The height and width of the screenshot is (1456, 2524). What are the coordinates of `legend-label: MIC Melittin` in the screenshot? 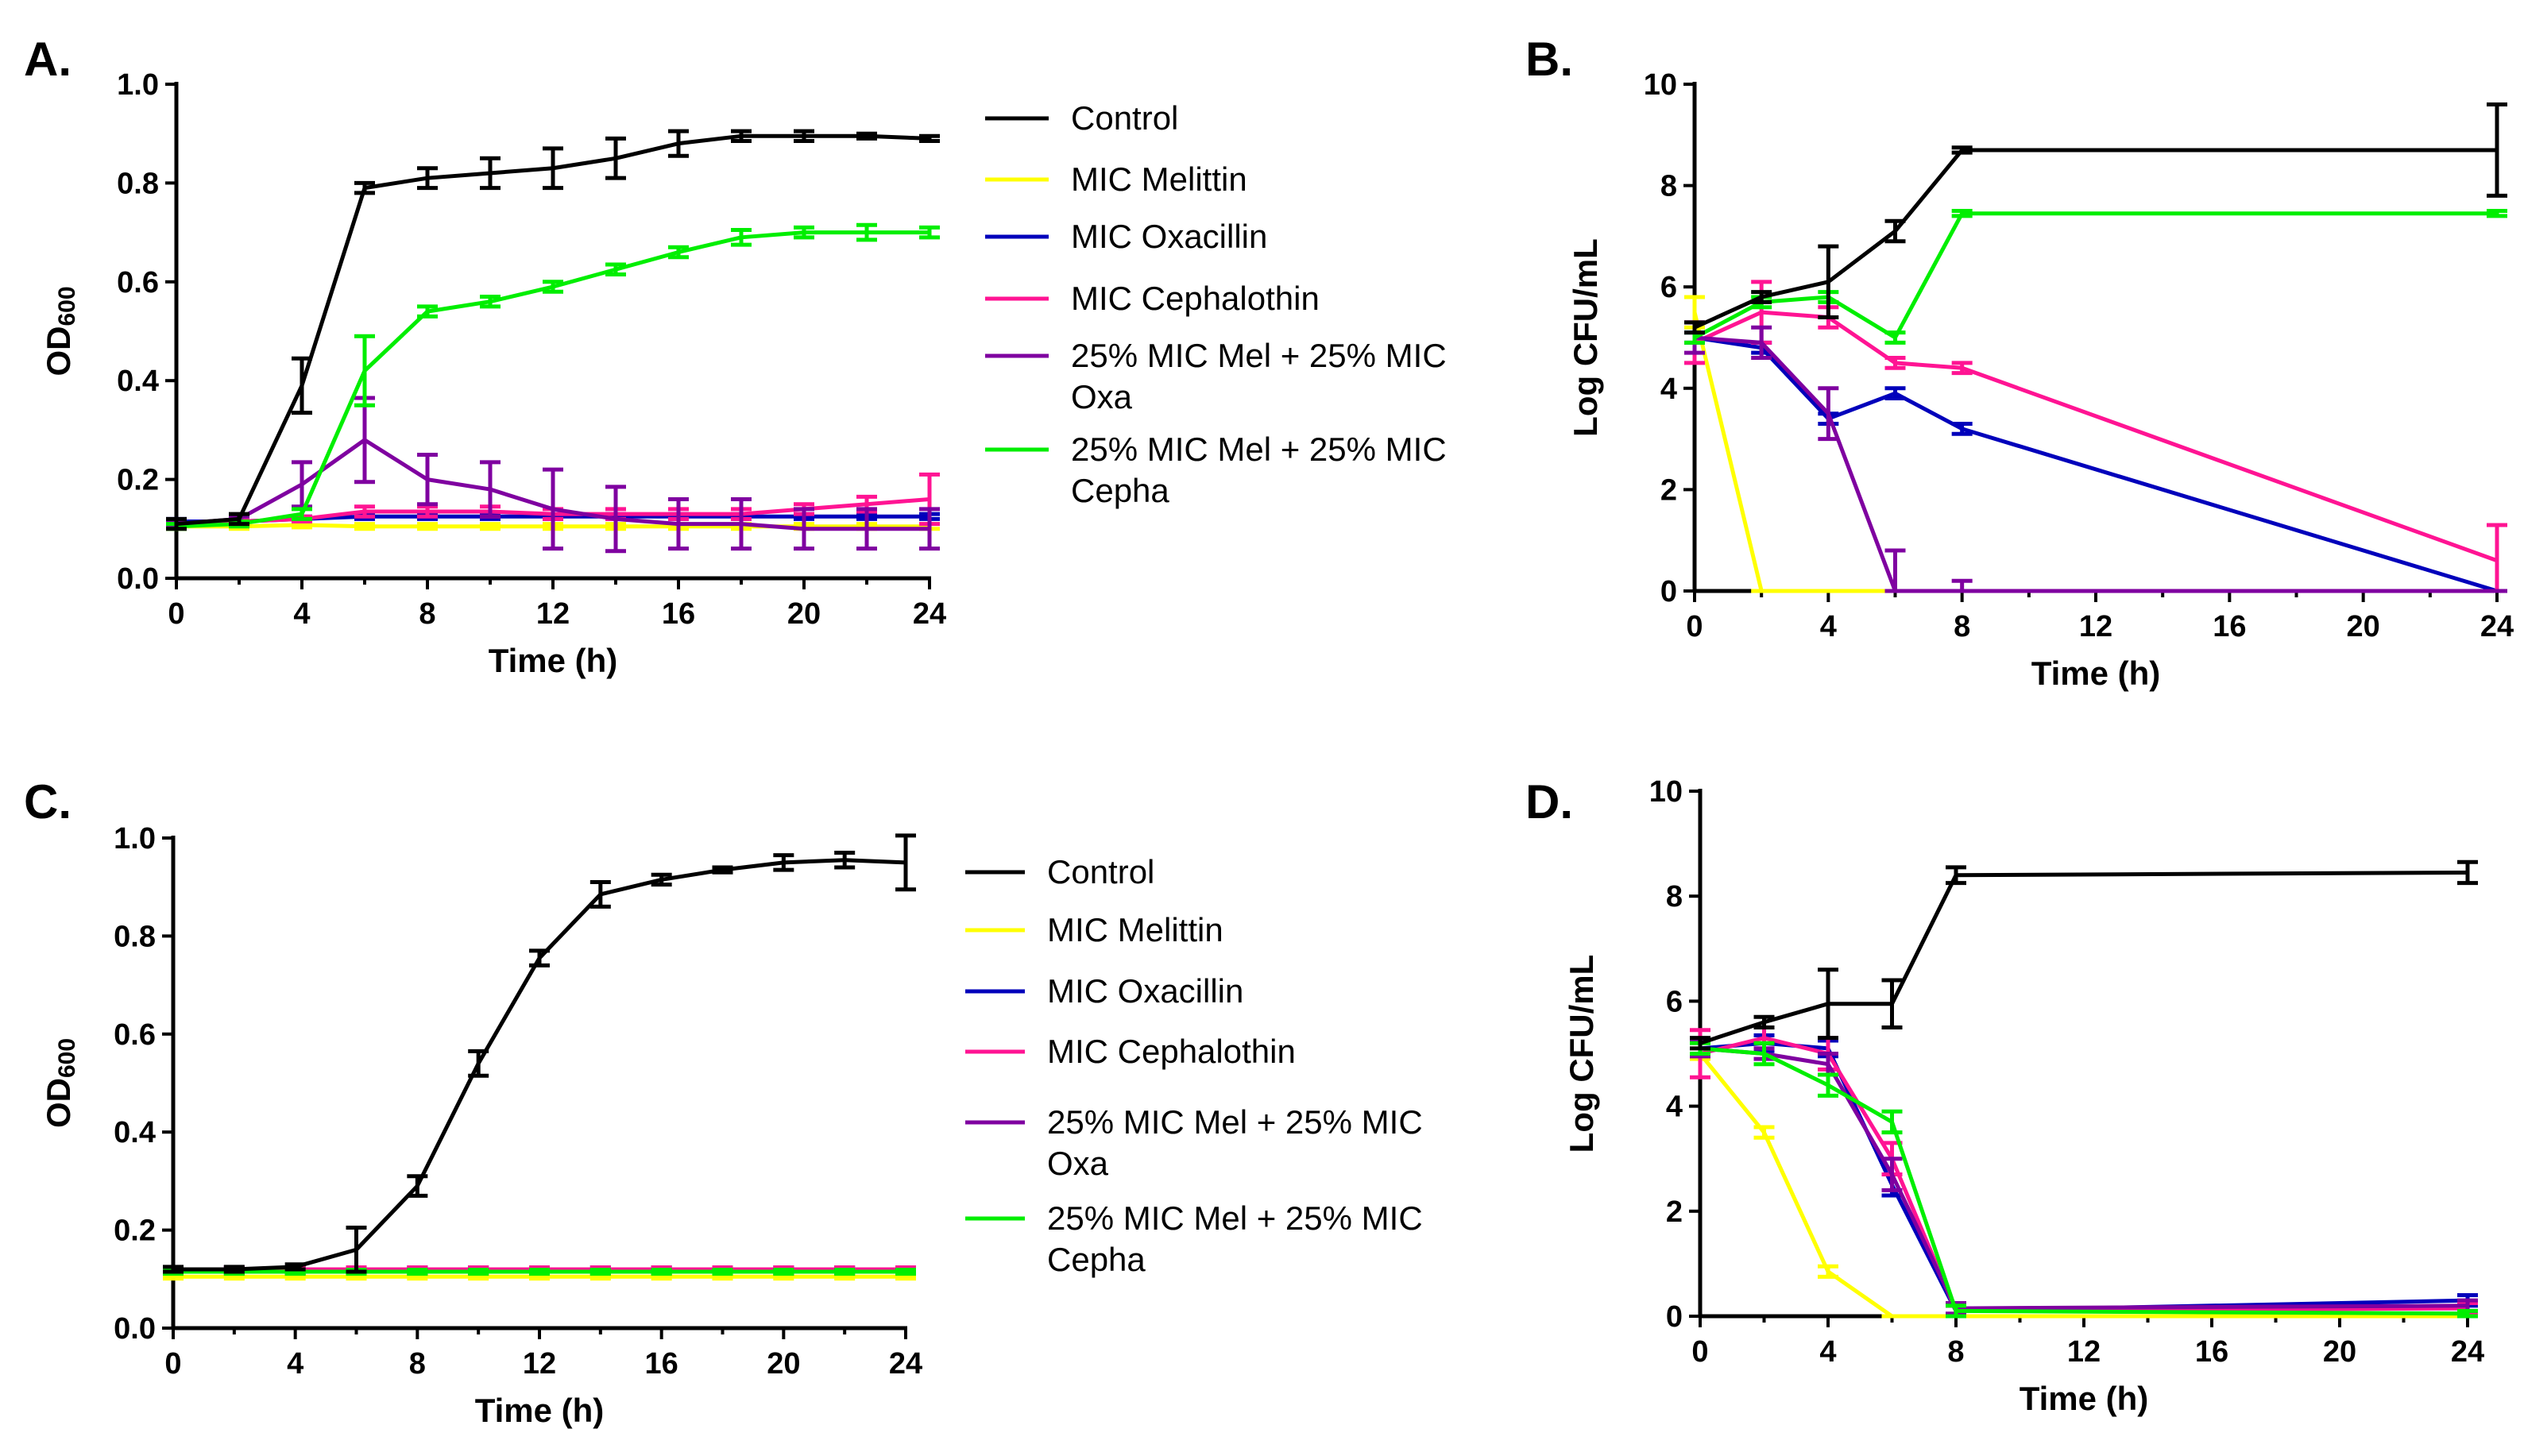 It's located at (1135, 929).